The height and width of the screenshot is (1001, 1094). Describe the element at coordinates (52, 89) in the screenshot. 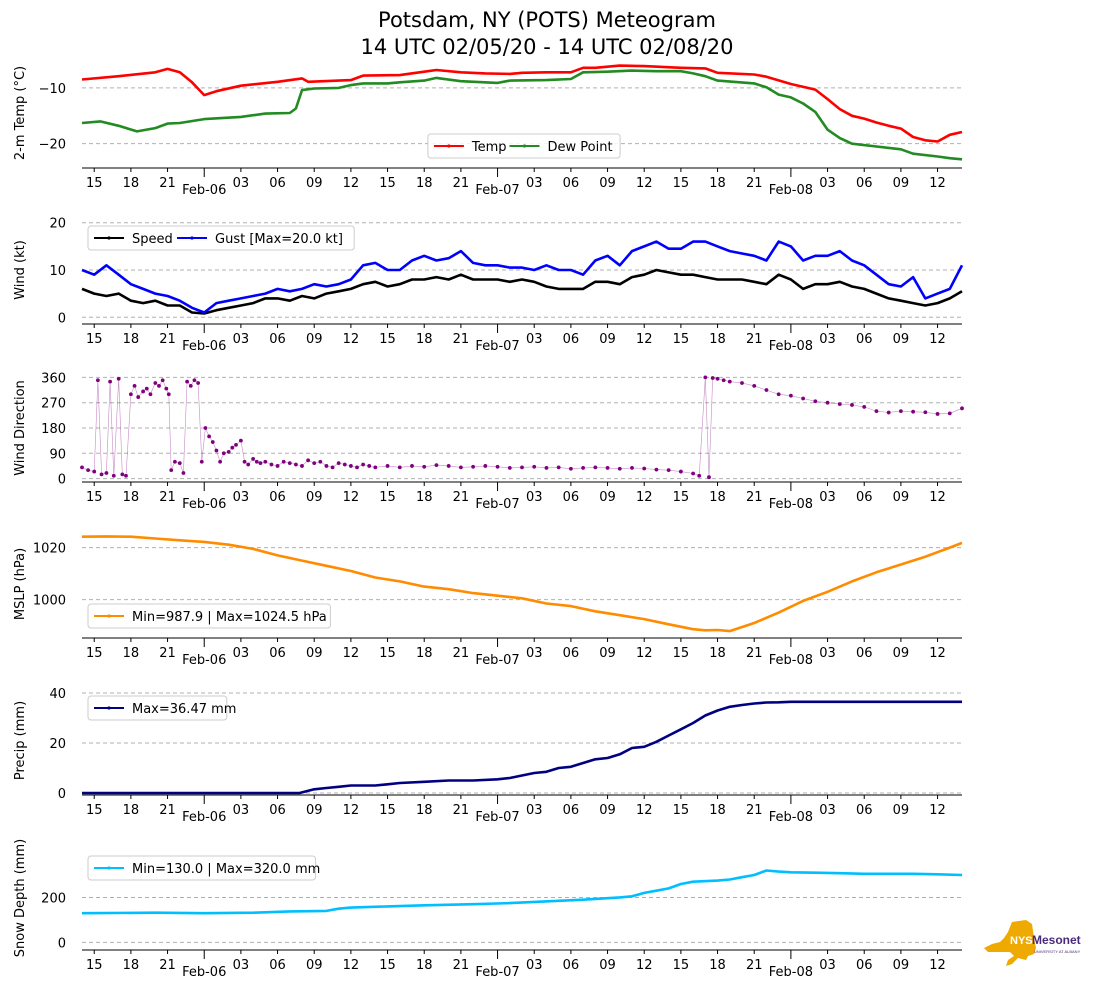

I see `y-tick-label: −10` at that location.